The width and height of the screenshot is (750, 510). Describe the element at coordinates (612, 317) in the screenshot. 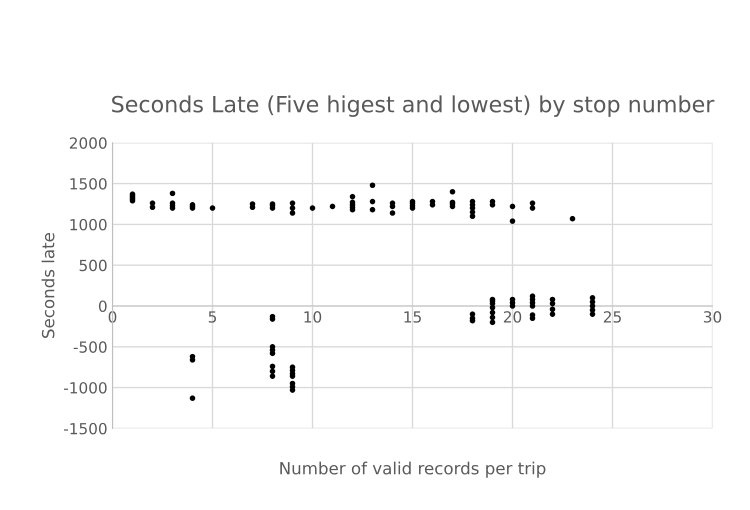

I see `x-tick-label: 25` at that location.